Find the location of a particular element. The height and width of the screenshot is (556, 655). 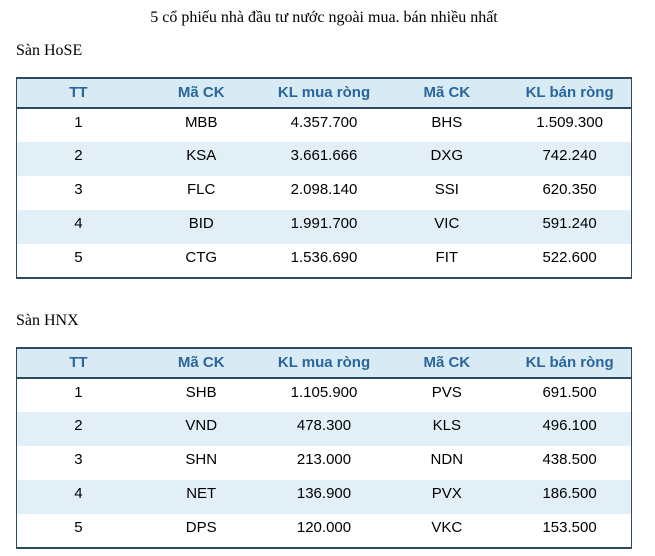

section-label-hose: Sàn HoSE is located at coordinates (49, 50).